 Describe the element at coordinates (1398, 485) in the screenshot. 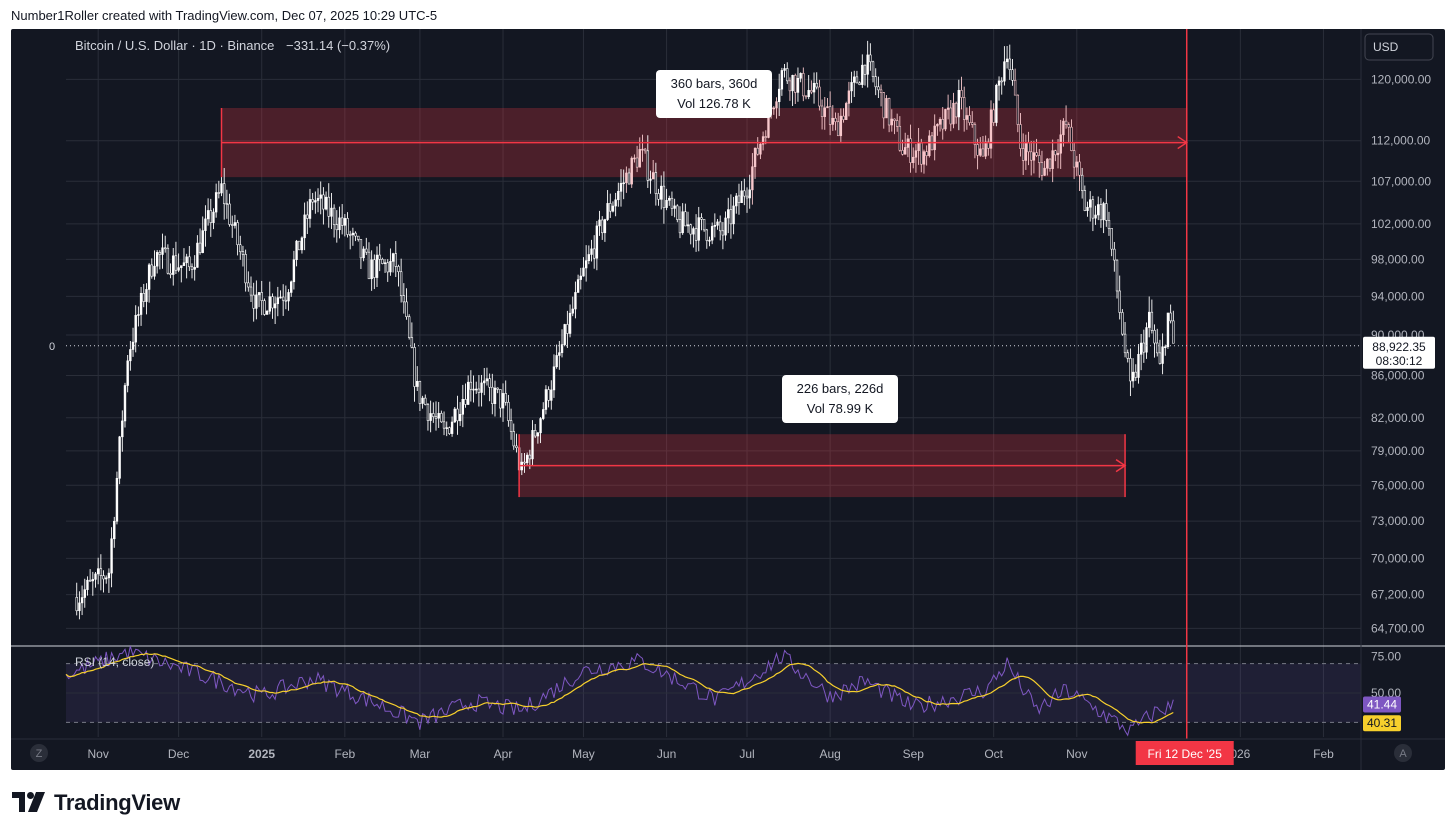

I see `price-tick-label: 76,000.00` at that location.